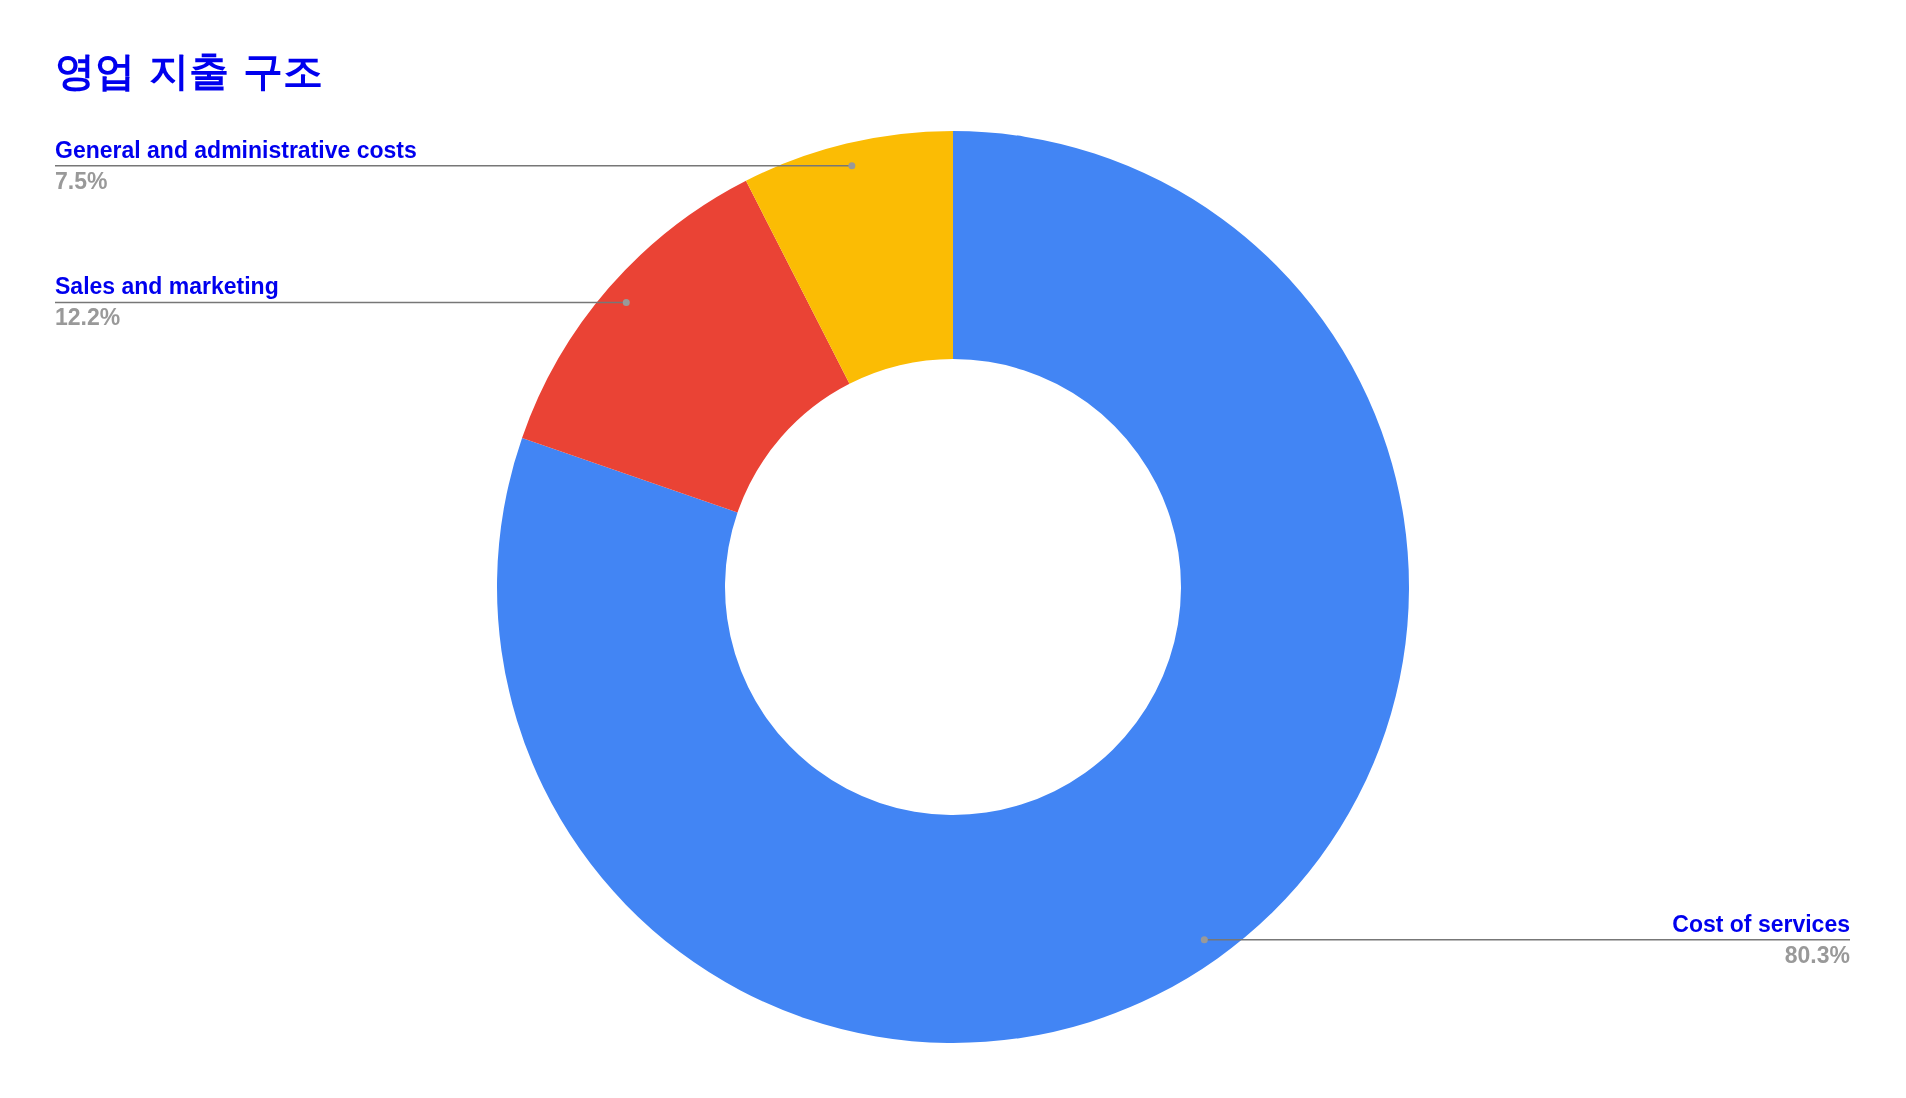  What do you see at coordinates (81, 180) in the screenshot?
I see `data-label: 7.5%` at bounding box center [81, 180].